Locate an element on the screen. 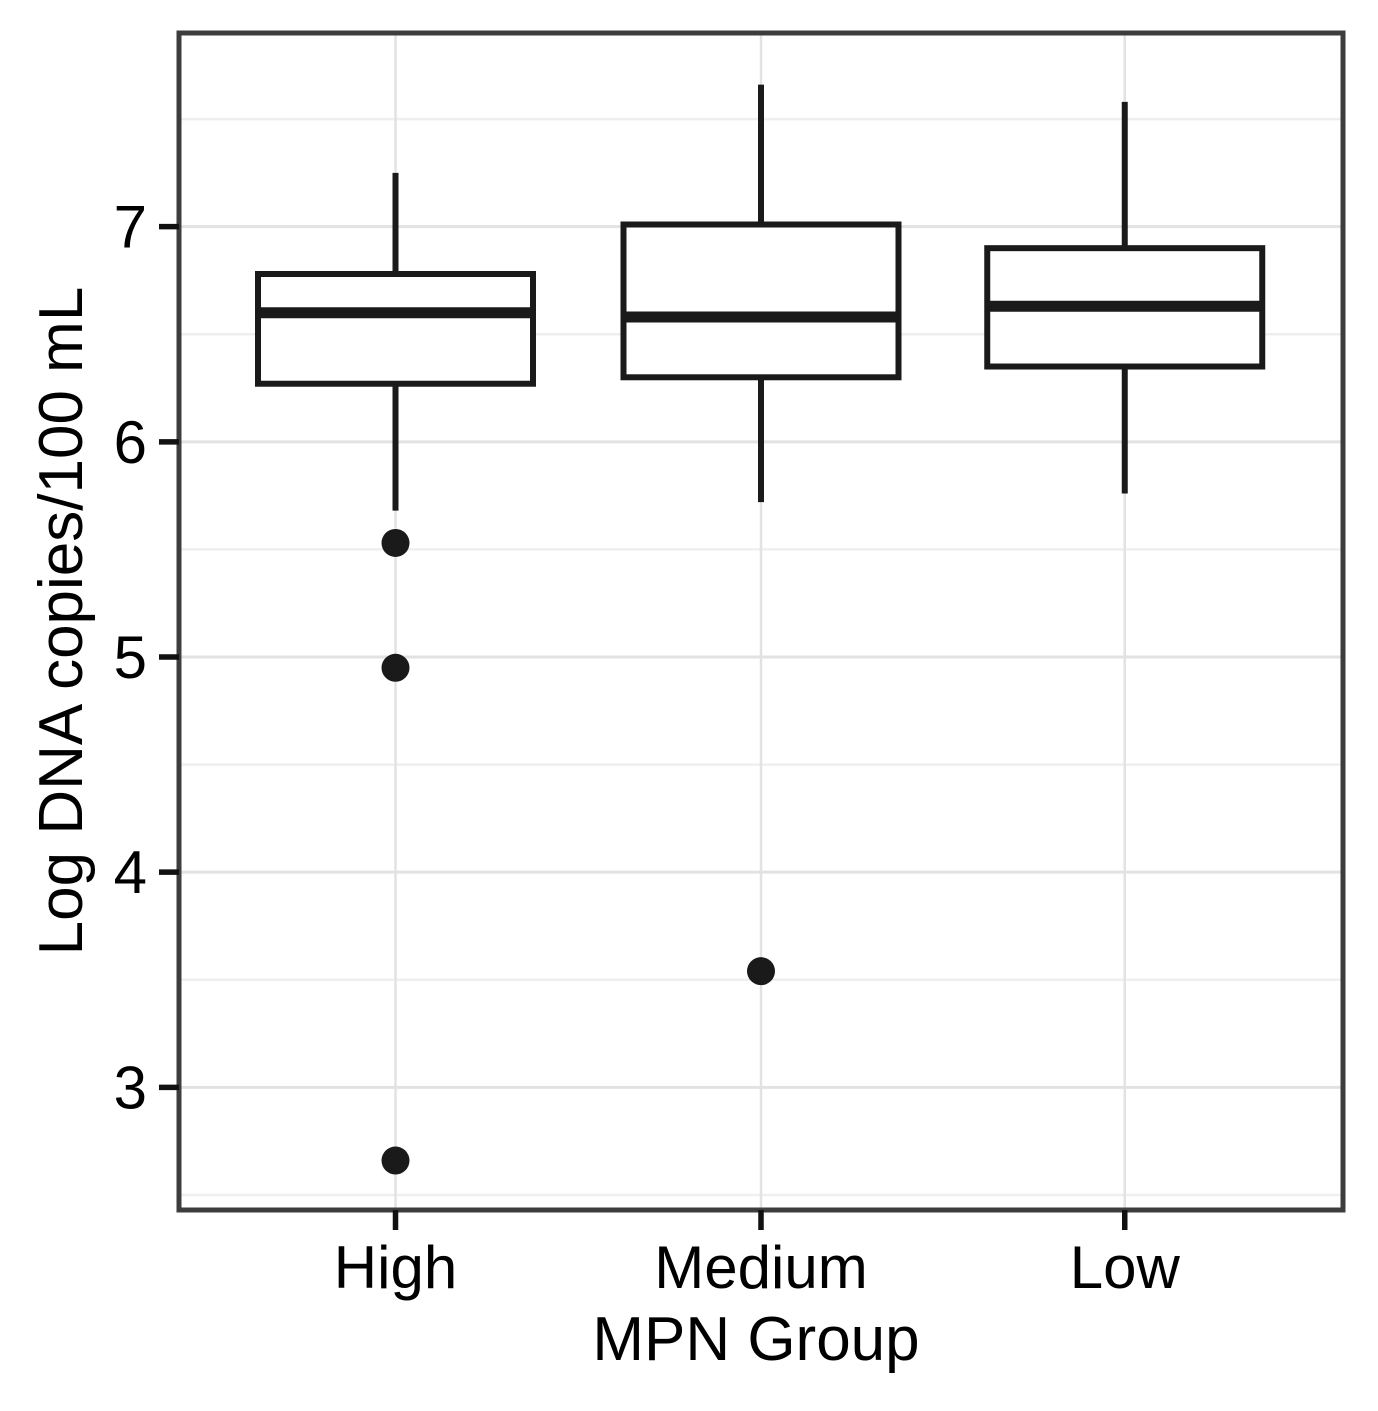  box-high is located at coordinates (396, 328).